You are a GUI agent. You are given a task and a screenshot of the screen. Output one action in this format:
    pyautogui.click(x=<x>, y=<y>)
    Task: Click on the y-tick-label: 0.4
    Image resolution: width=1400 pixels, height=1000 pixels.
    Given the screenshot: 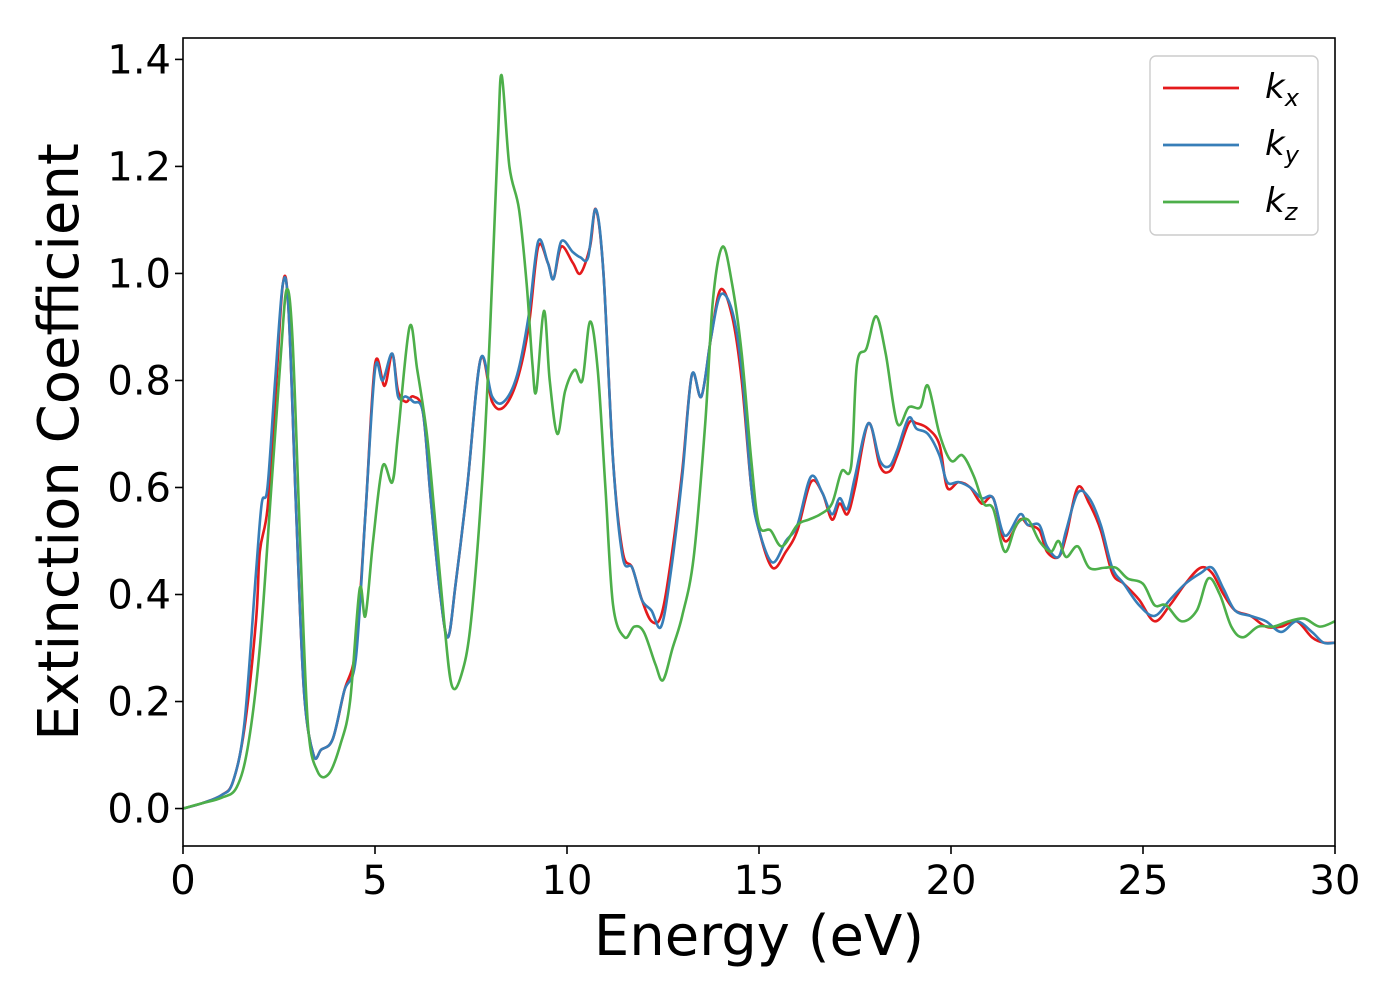 What is the action you would take?
    pyautogui.click(x=139, y=596)
    